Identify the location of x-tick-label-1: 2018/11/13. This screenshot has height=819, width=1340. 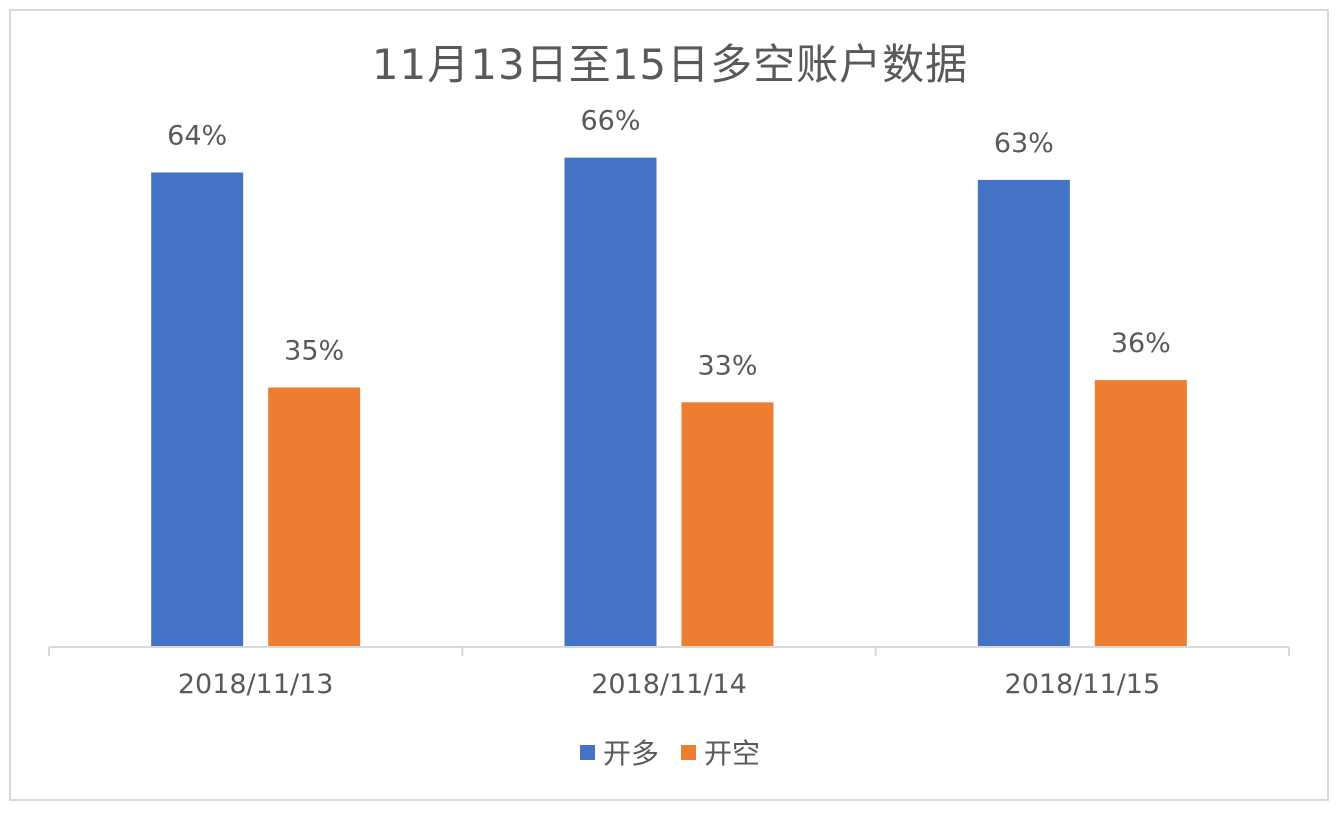
(256, 684).